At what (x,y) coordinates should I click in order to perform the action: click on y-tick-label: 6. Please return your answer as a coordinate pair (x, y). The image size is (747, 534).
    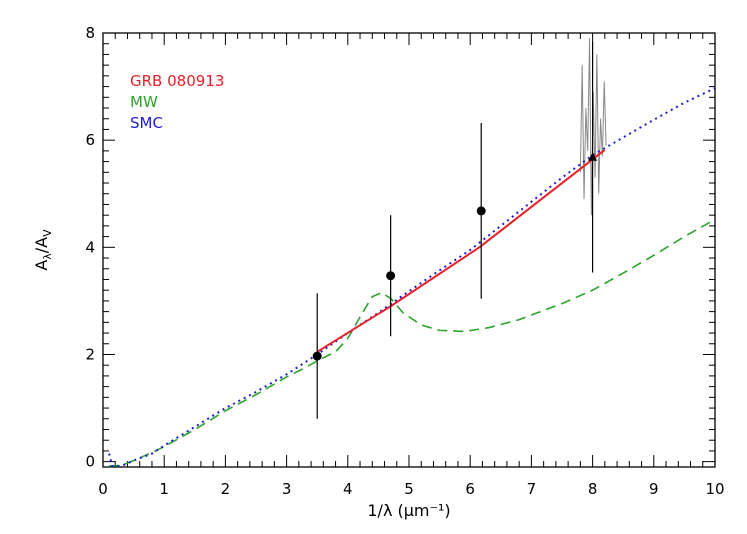
    Looking at the image, I should click on (90, 140).